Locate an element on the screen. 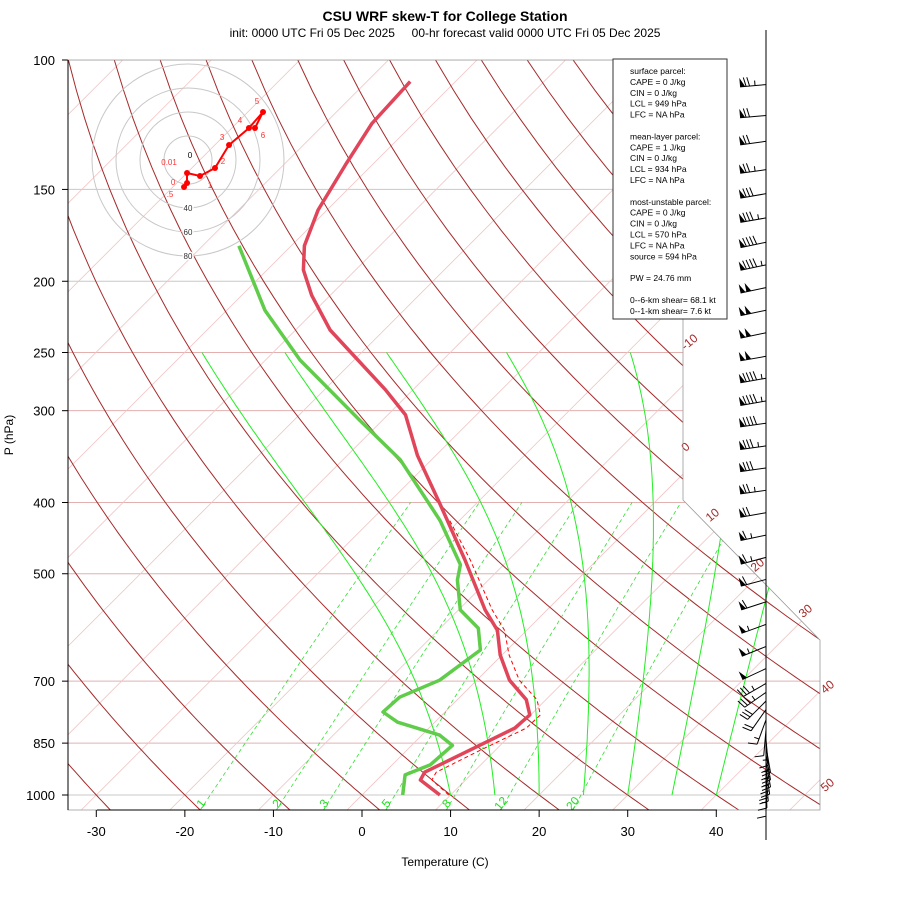 The height and width of the screenshot is (900, 900). y-tick-label: 200 is located at coordinates (44, 281).